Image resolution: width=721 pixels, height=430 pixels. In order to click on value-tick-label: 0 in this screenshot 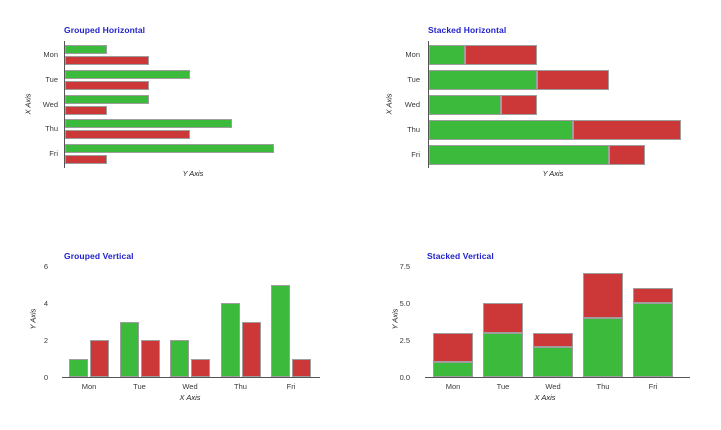, I will do `click(45, 377)`.